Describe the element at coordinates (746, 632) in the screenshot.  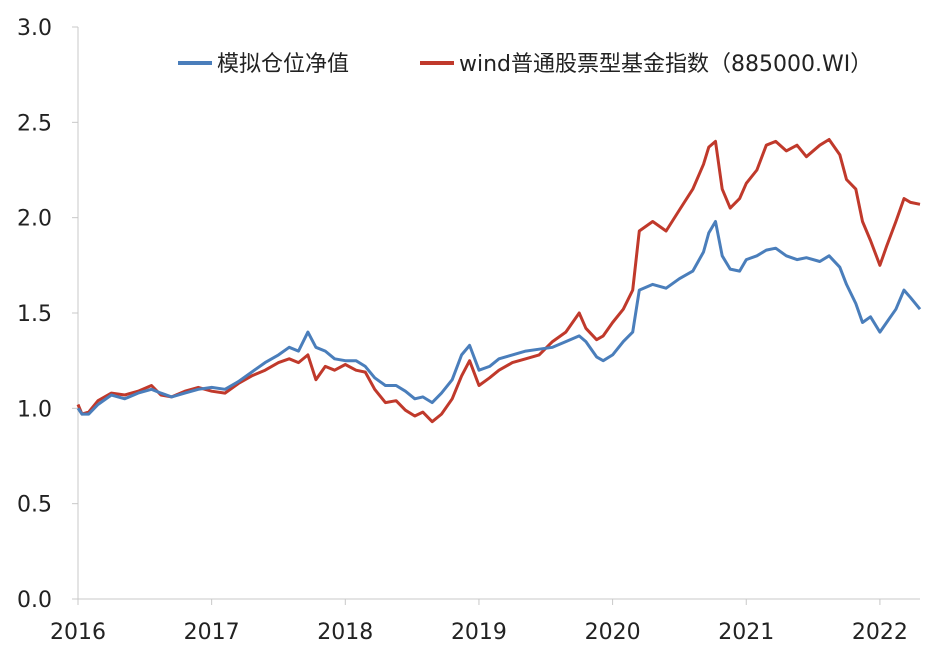
I see `x-tick-label: 2021` at that location.